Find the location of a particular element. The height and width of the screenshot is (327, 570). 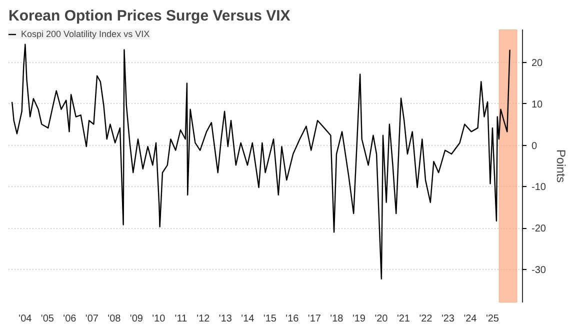

chart-title: Korean Option Prices Surge Versus VIX is located at coordinates (149, 16).